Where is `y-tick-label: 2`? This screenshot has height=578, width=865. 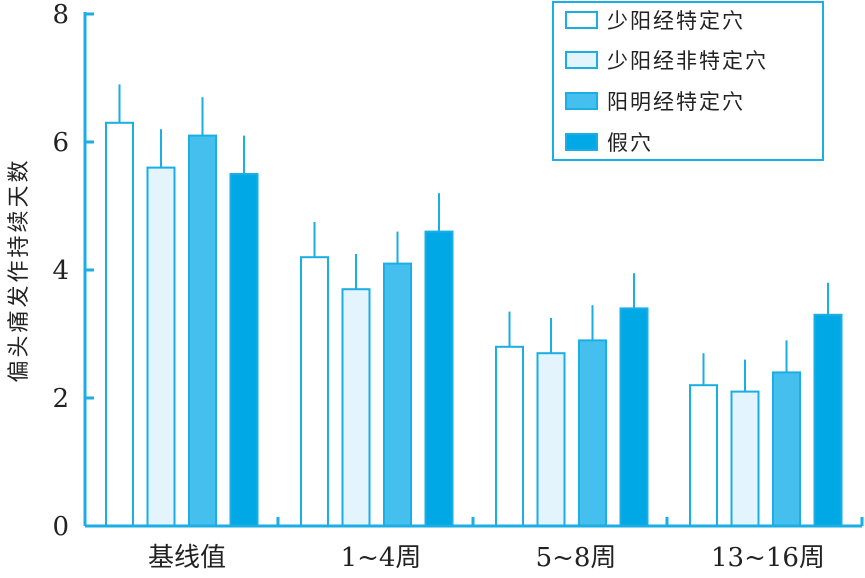 y-tick-label: 2 is located at coordinates (60, 399).